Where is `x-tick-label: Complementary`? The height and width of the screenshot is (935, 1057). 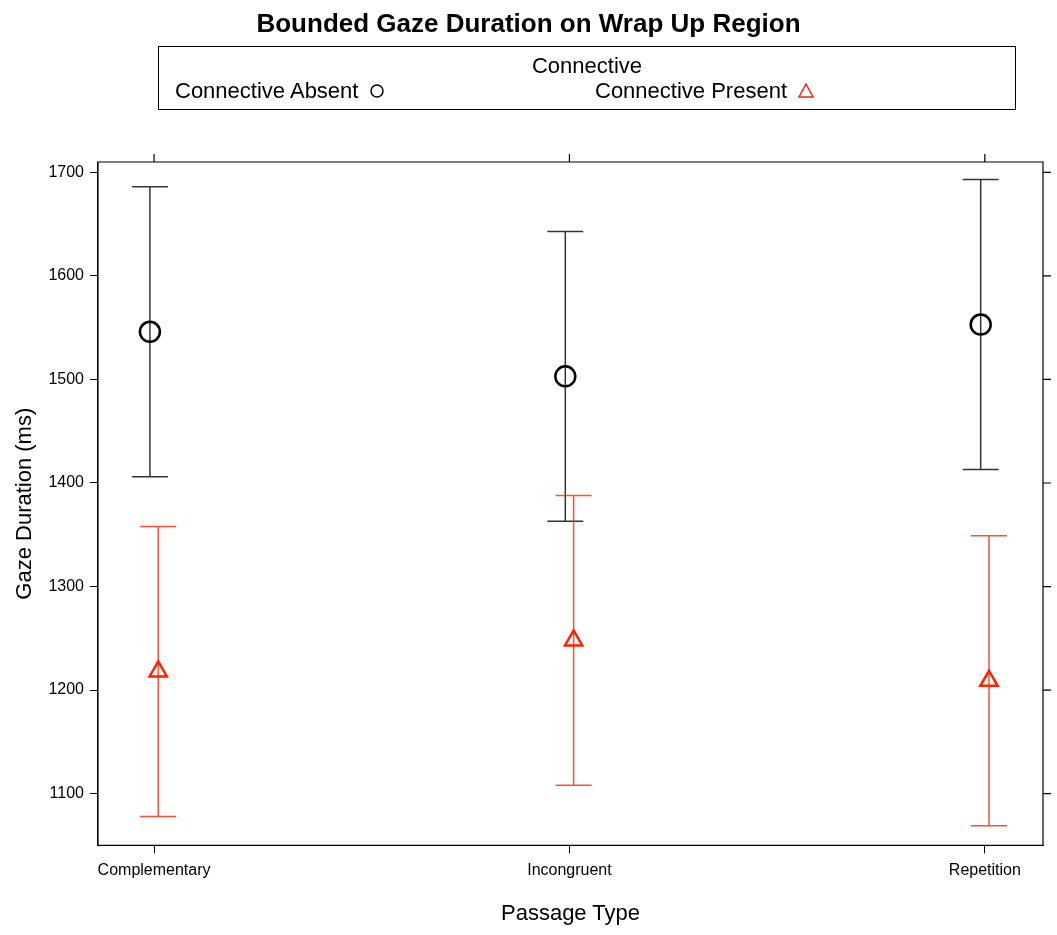 x-tick-label: Complementary is located at coordinates (154, 870).